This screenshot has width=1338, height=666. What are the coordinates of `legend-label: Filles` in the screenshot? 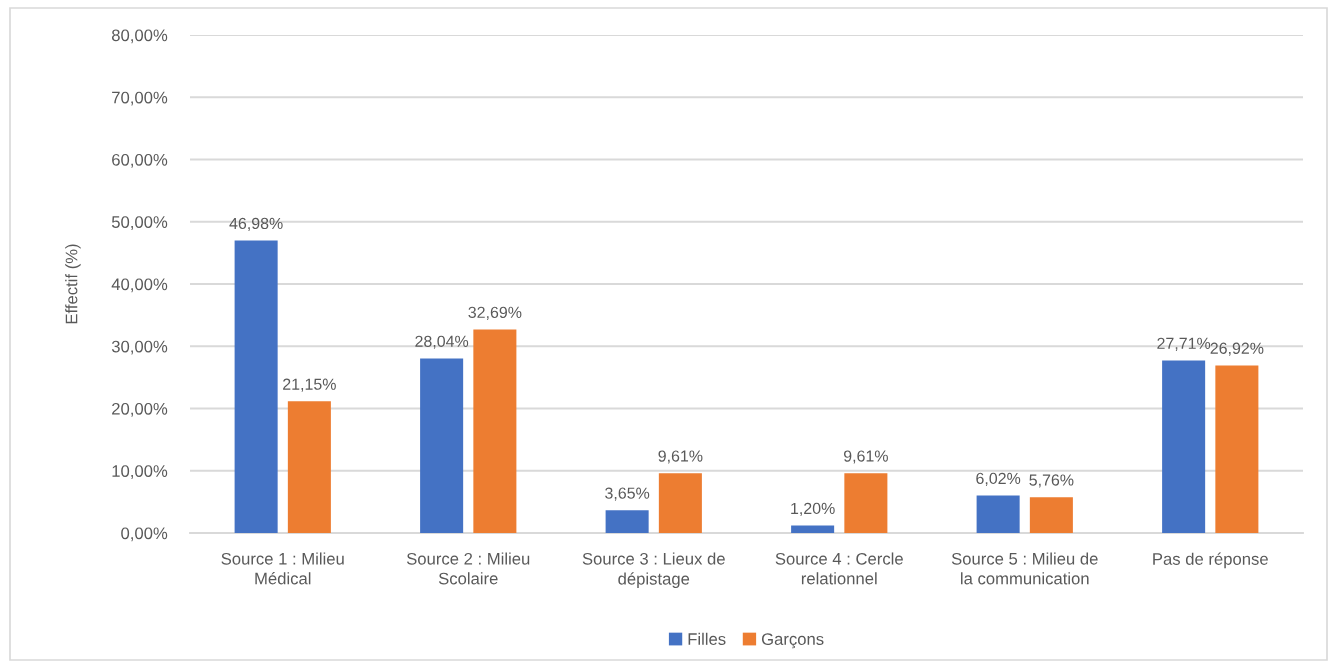 It's located at (707, 638).